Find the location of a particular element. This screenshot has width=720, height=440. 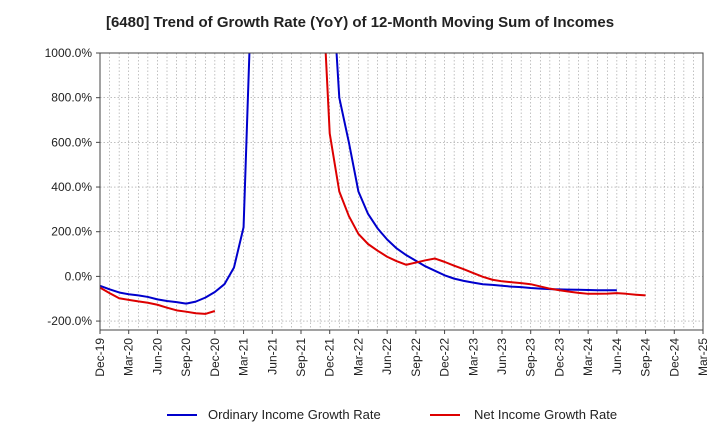

x-tick-label: Jun-21 is located at coordinates (272, 356).